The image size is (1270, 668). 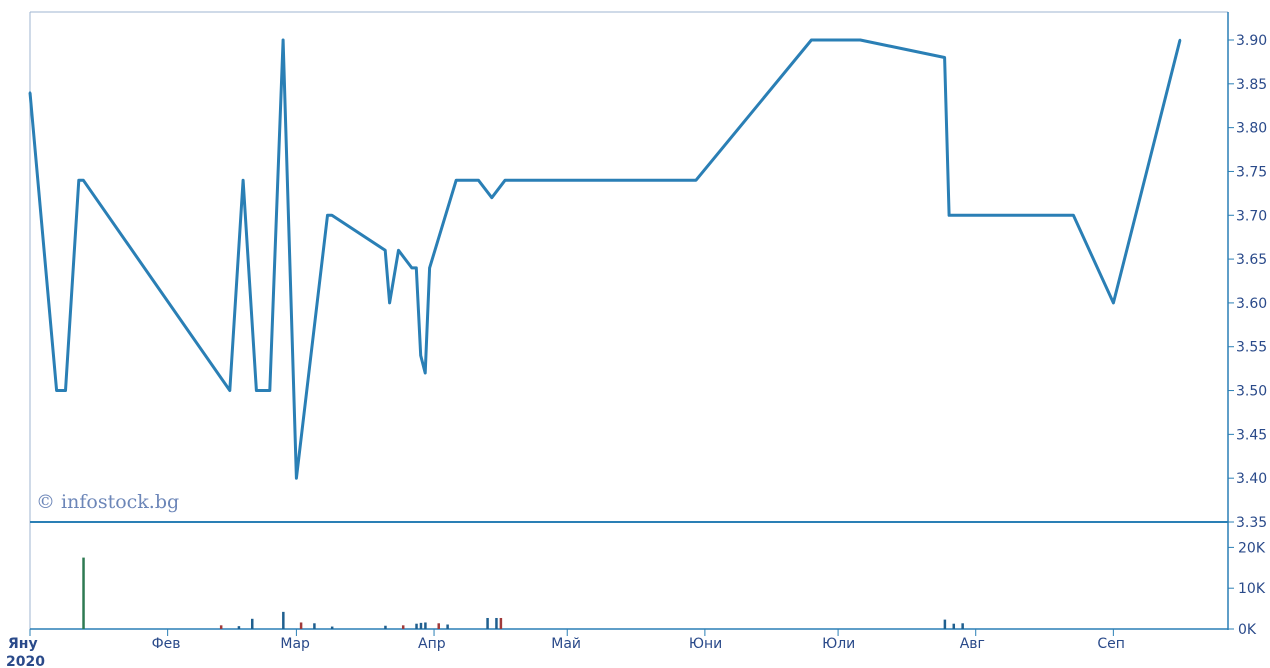 What do you see at coordinates (166, 644) in the screenshot?
I see `x-tick-label: Фев` at bounding box center [166, 644].